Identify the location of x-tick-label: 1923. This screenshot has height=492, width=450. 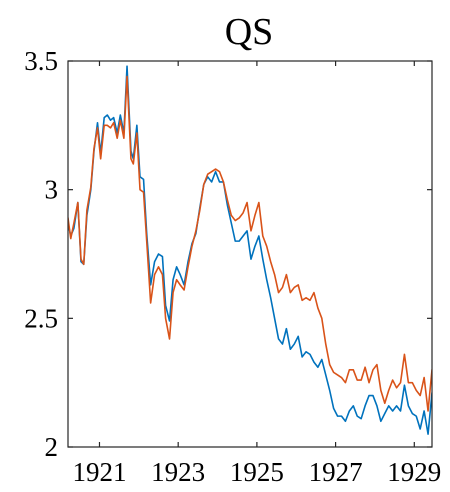
(178, 472).